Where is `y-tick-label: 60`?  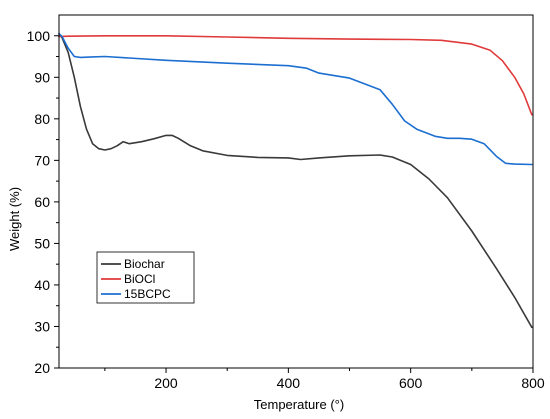
y-tick-label: 60 is located at coordinates (42, 202).